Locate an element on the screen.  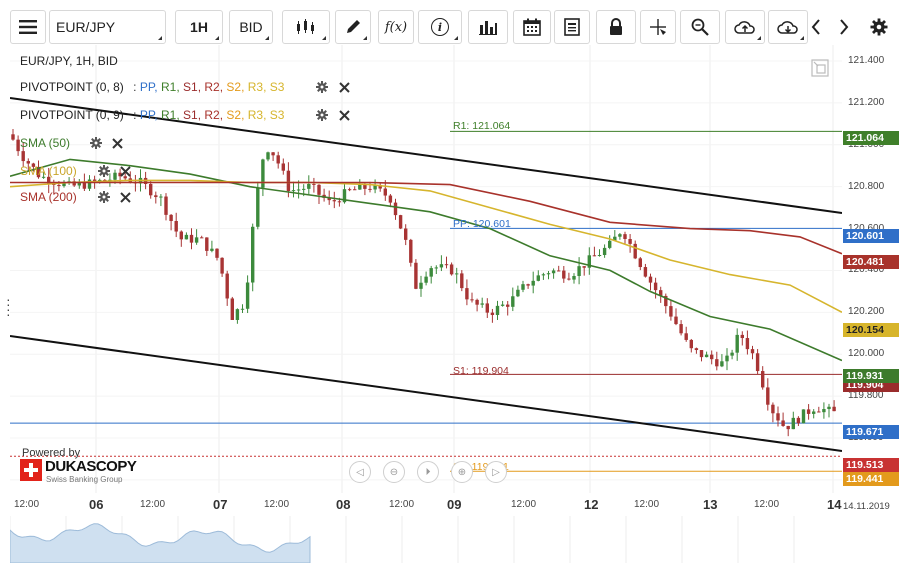
overlay-zoom-in-button: ⊕ is located at coordinates (462, 472).